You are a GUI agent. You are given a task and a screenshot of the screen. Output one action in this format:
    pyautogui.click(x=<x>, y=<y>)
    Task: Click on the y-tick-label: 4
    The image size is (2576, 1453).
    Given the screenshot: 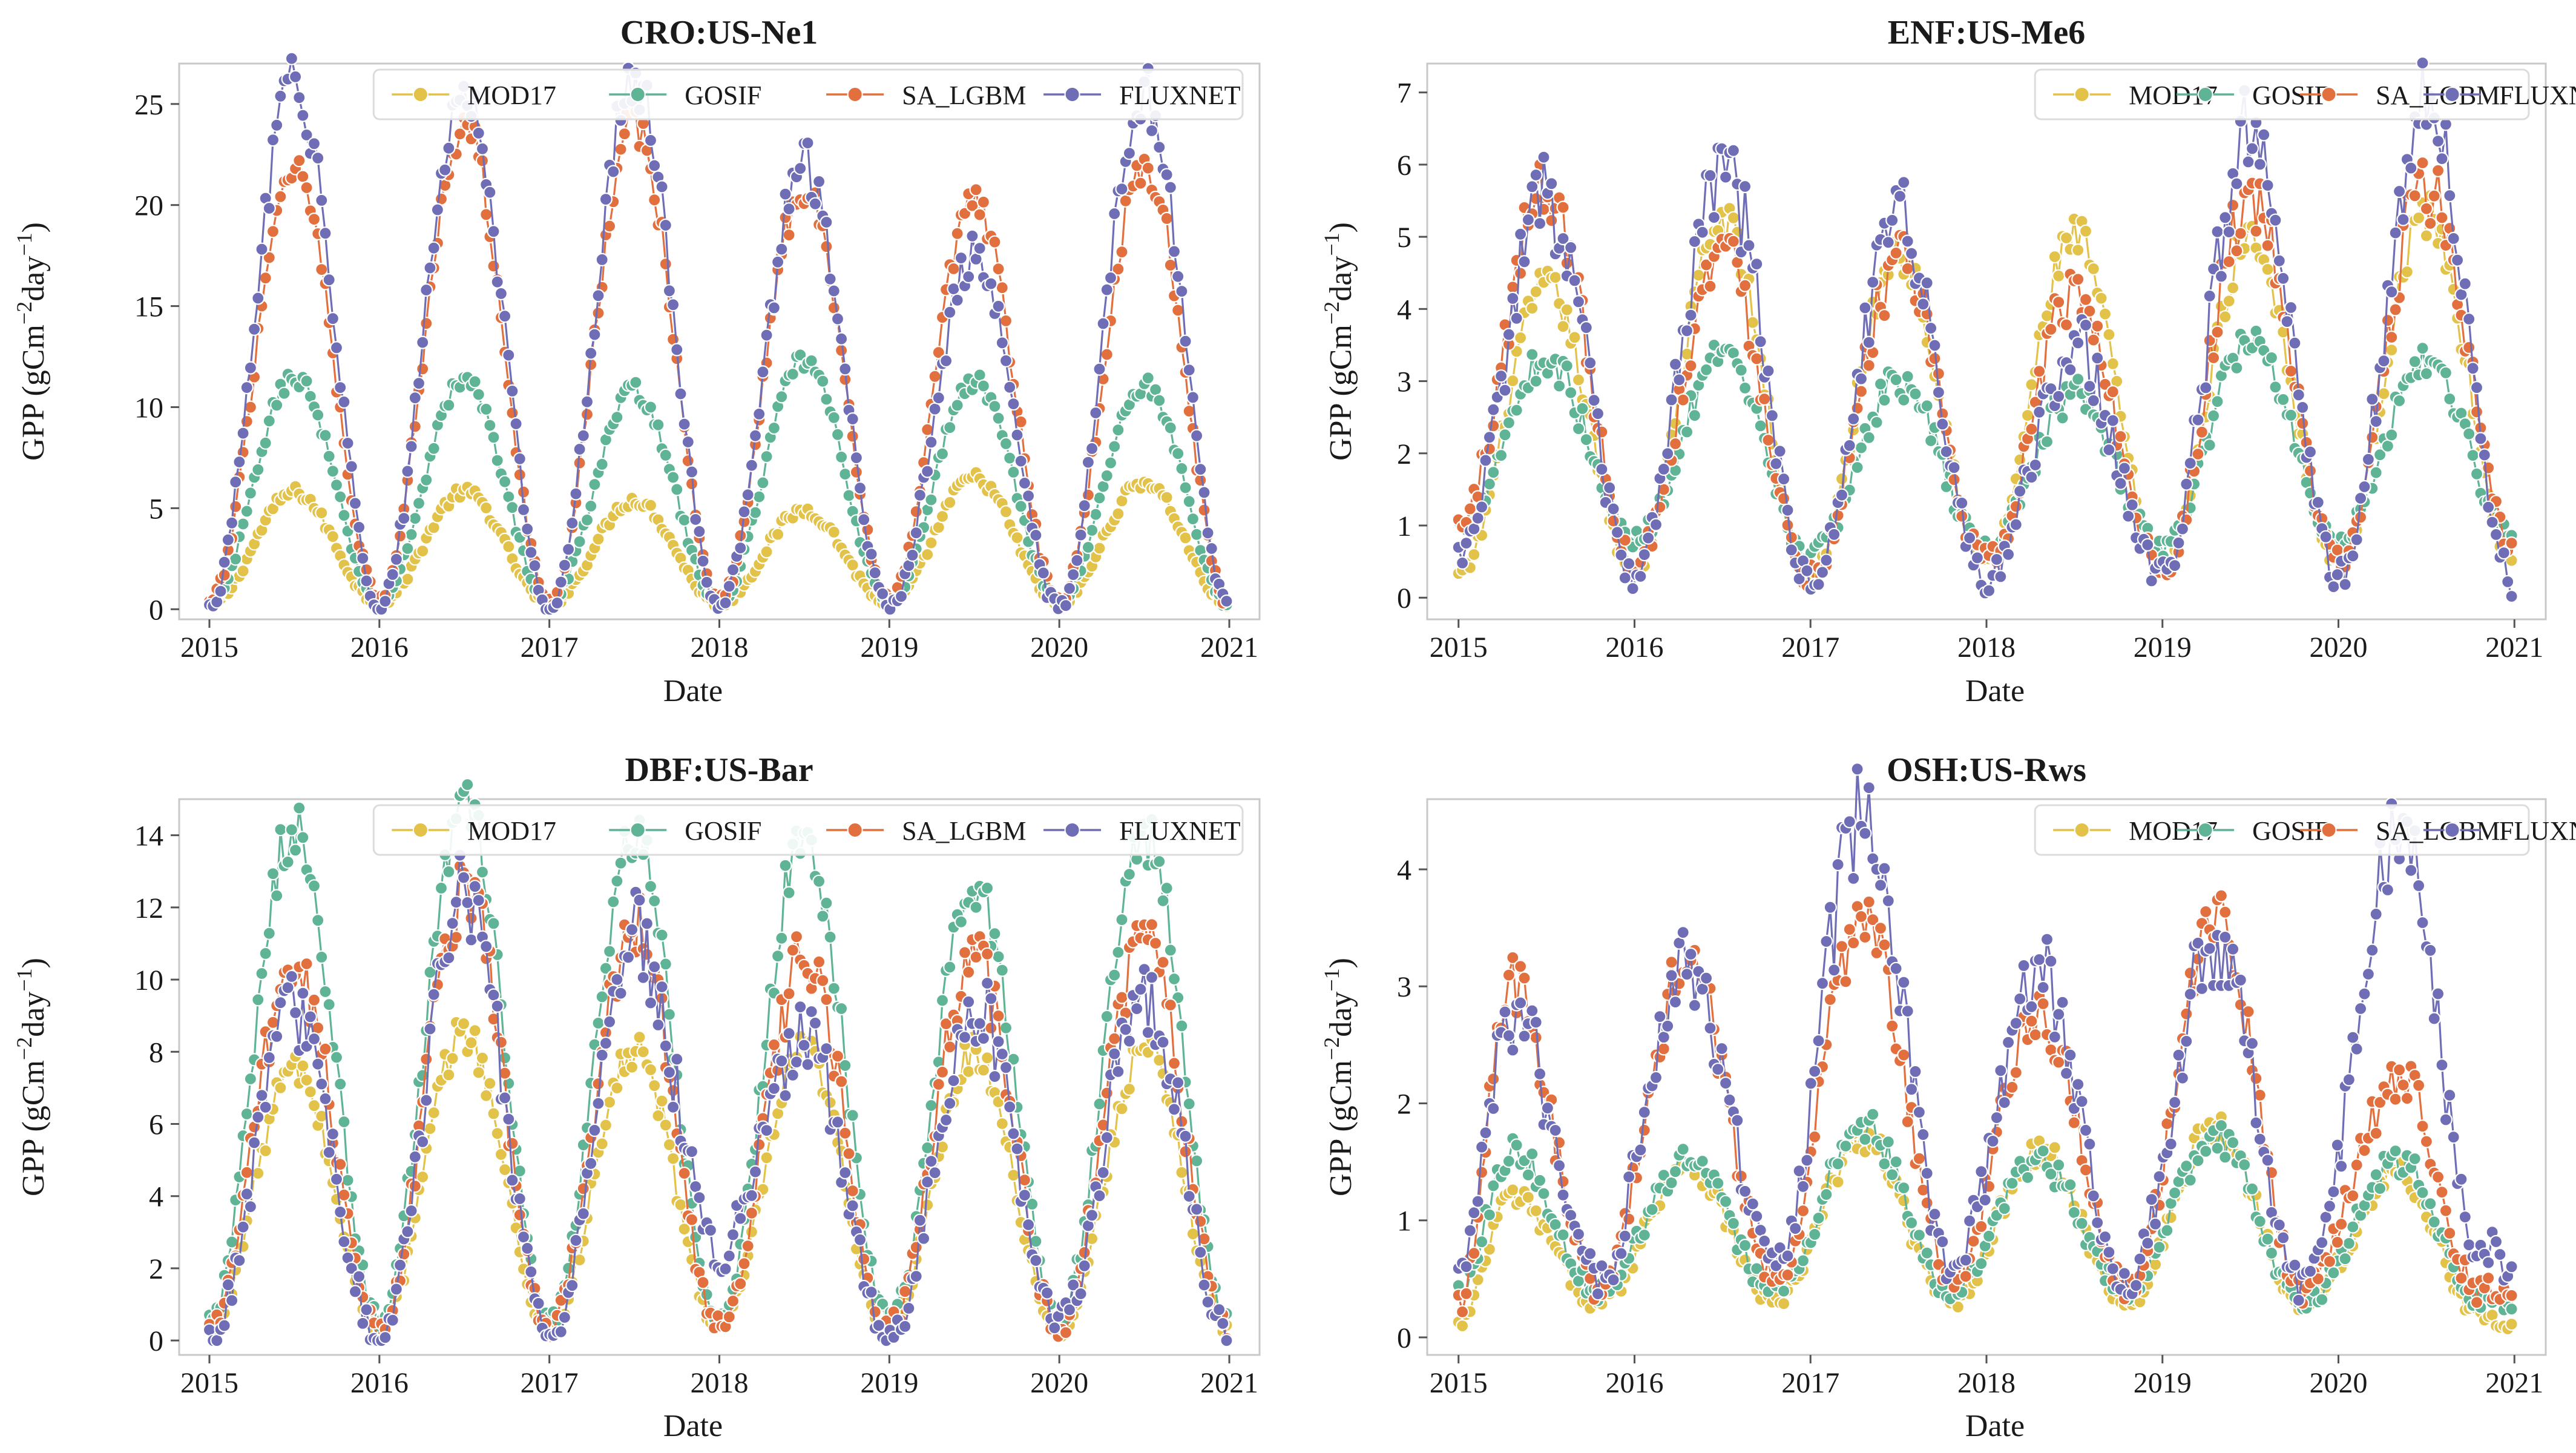 What is the action you would take?
    pyautogui.click(x=1404, y=870)
    